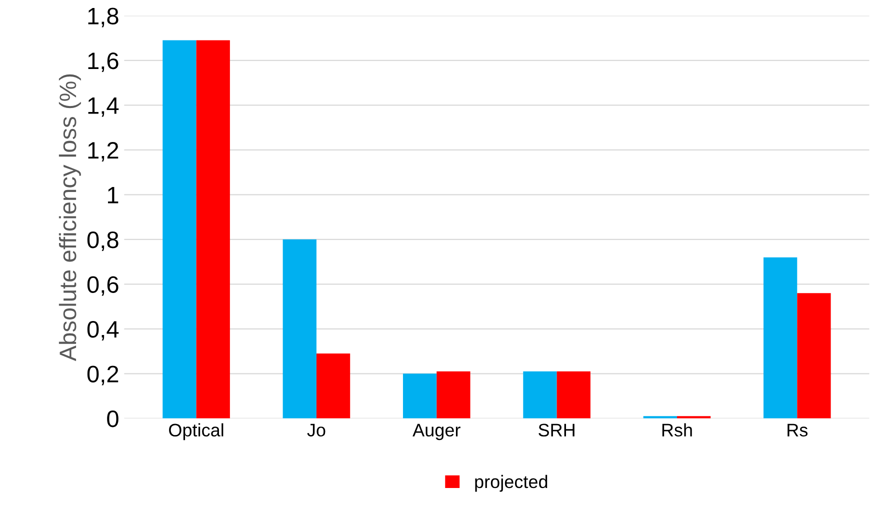  What do you see at coordinates (102, 241) in the screenshot?
I see `y-tick-label: 0,8` at bounding box center [102, 241].